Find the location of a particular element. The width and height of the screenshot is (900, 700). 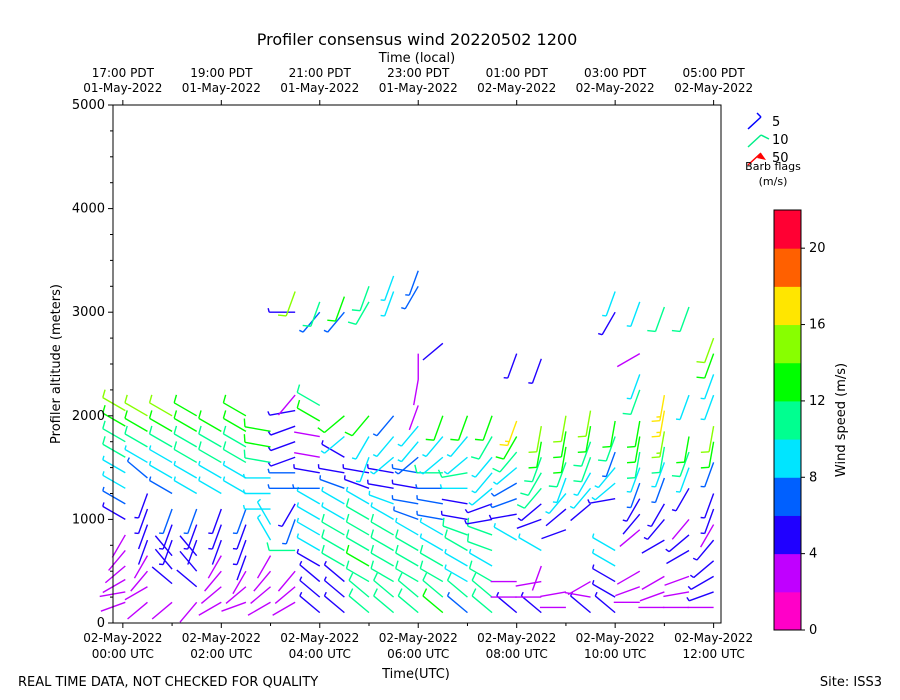

top-tick-label-time: 03:00 PDT is located at coordinates (615, 73).